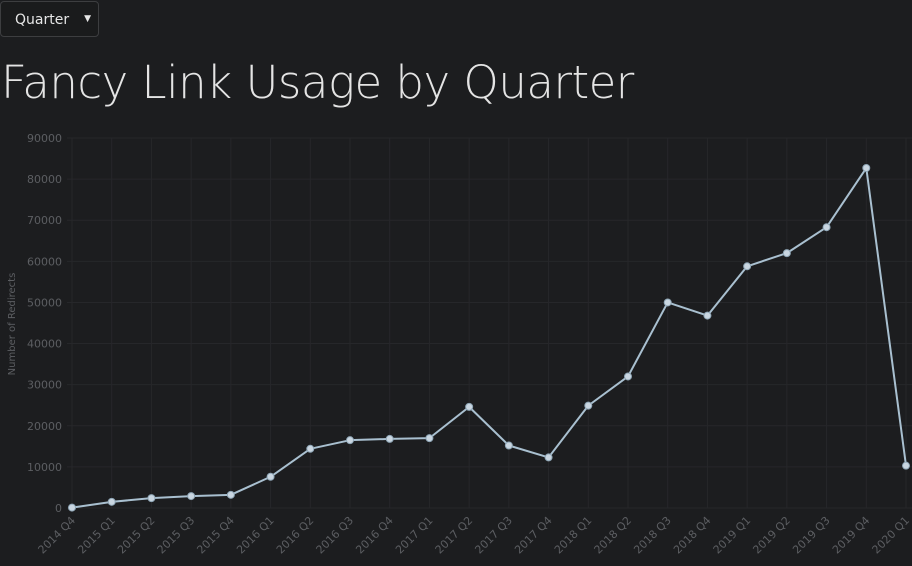 This screenshot has height=566, width=912. What do you see at coordinates (136, 535) in the screenshot?
I see `x-tick-label: 2015 Q2` at bounding box center [136, 535].